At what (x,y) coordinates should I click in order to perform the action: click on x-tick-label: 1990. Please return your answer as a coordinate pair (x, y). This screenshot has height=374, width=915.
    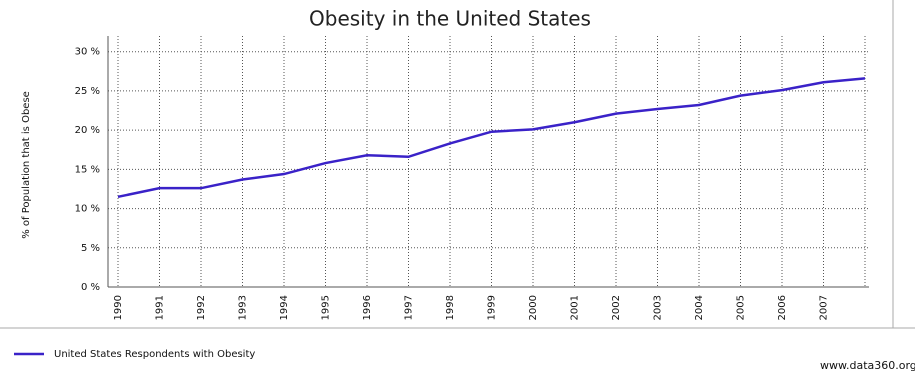
    Looking at the image, I should click on (118, 307).